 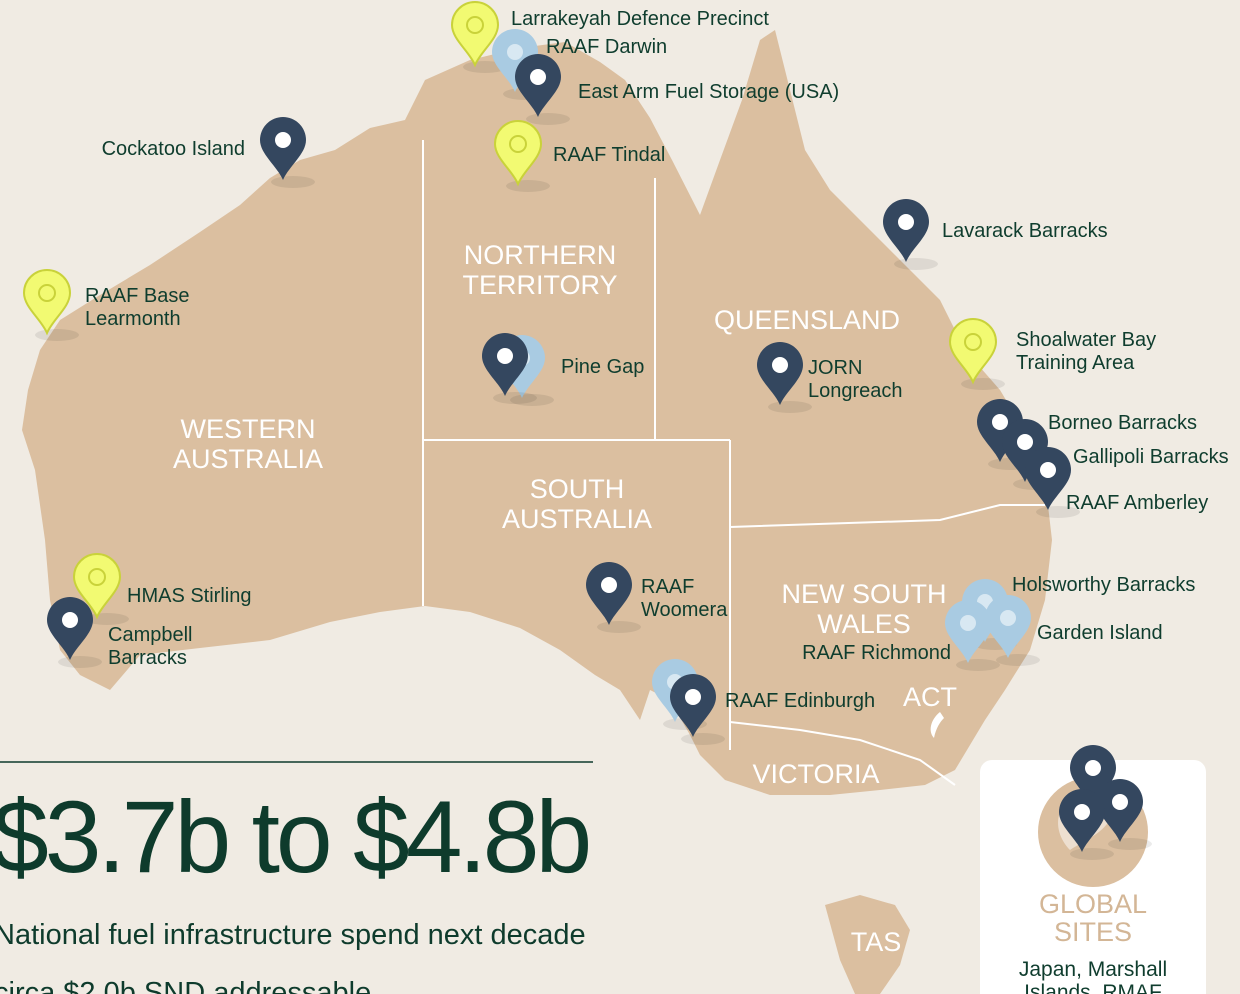 I want to click on site-label: Shoalwater Bay, so click(x=1086, y=340).